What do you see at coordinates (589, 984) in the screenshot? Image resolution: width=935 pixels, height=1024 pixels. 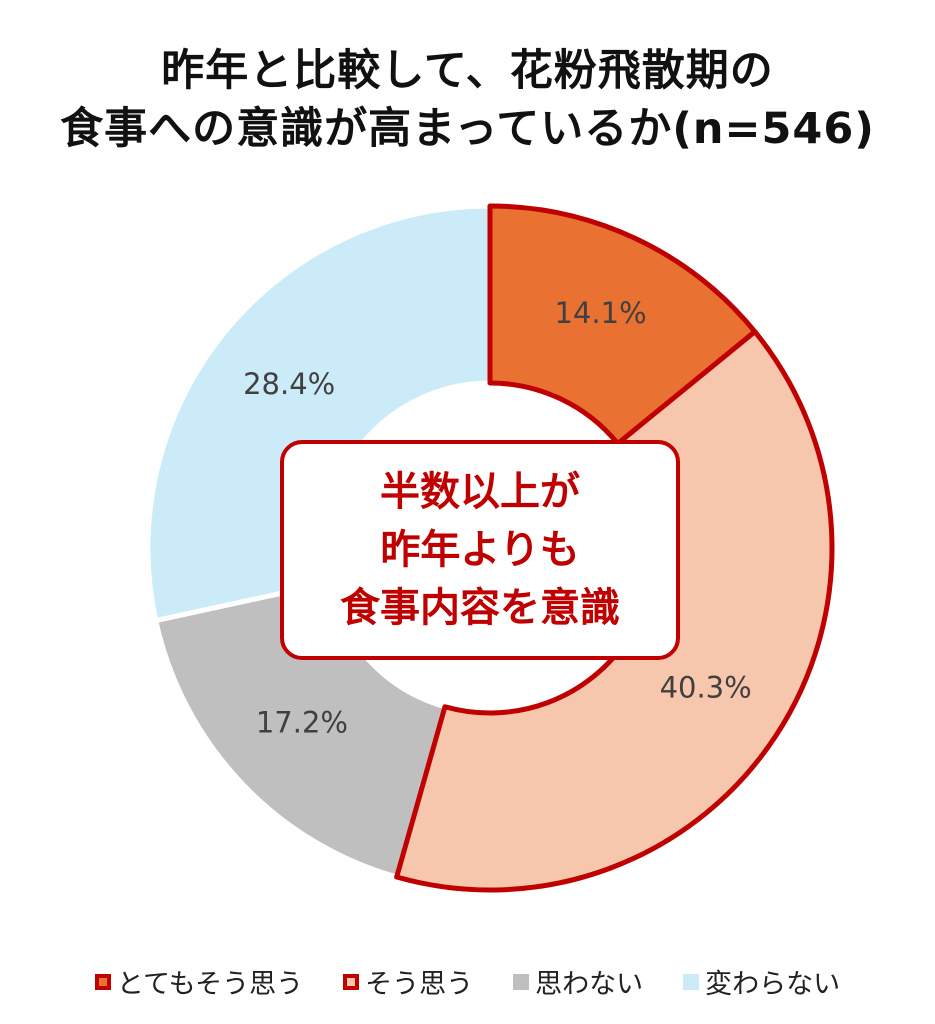 I see `legend-label-disagree: 思わない` at bounding box center [589, 984].